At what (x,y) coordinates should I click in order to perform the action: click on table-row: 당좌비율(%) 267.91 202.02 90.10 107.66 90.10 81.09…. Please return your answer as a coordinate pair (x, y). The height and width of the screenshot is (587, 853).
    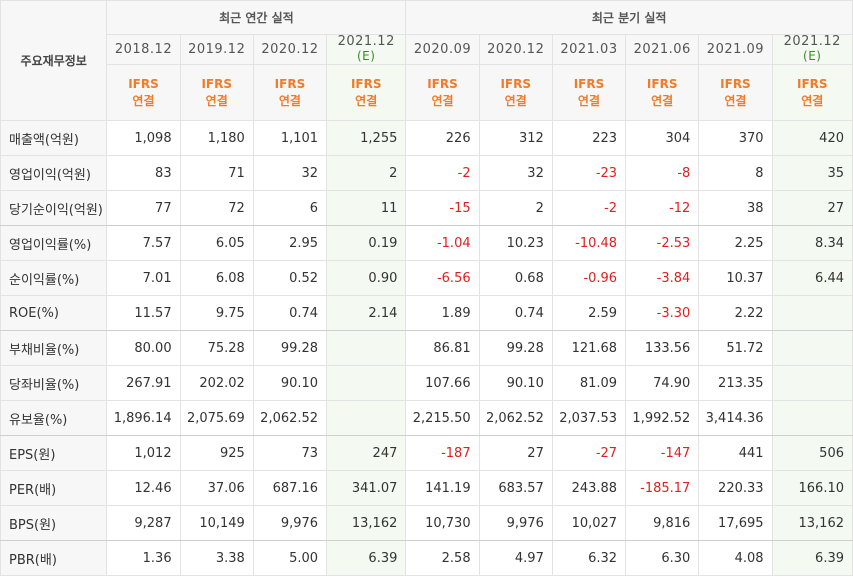
    Looking at the image, I should click on (426, 383).